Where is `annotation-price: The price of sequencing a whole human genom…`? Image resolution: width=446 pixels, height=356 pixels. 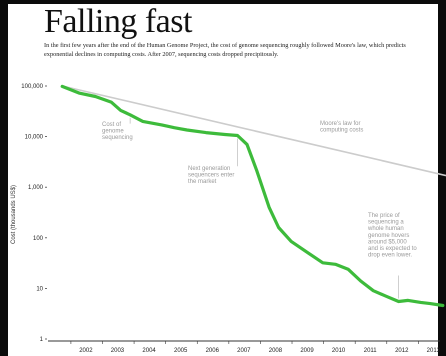 annotation-price: The price of sequencing a whole human genom… is located at coordinates (392, 236).